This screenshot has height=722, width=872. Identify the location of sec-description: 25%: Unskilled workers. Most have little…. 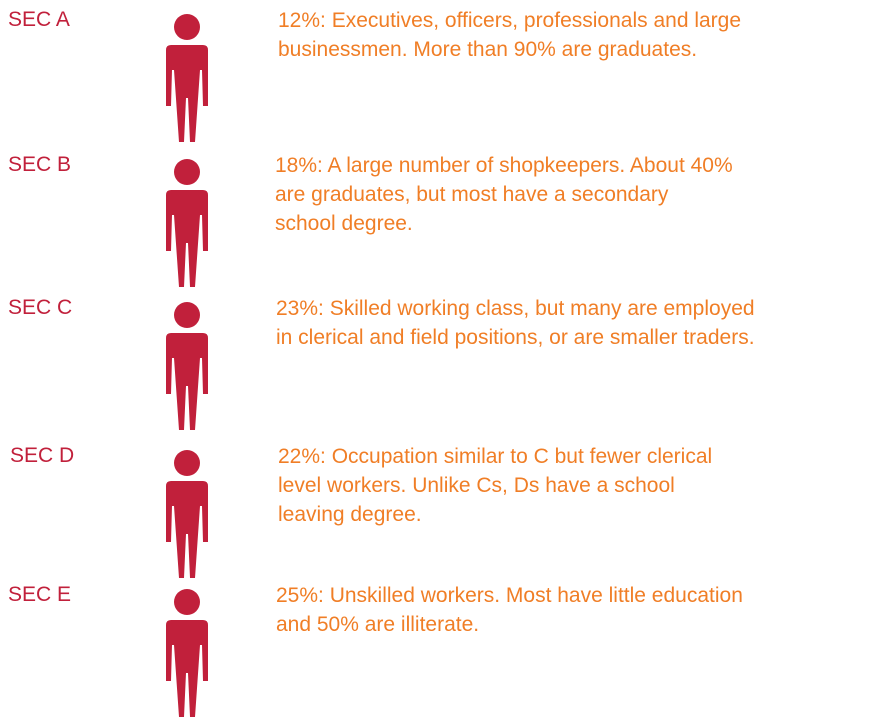
(509, 610).